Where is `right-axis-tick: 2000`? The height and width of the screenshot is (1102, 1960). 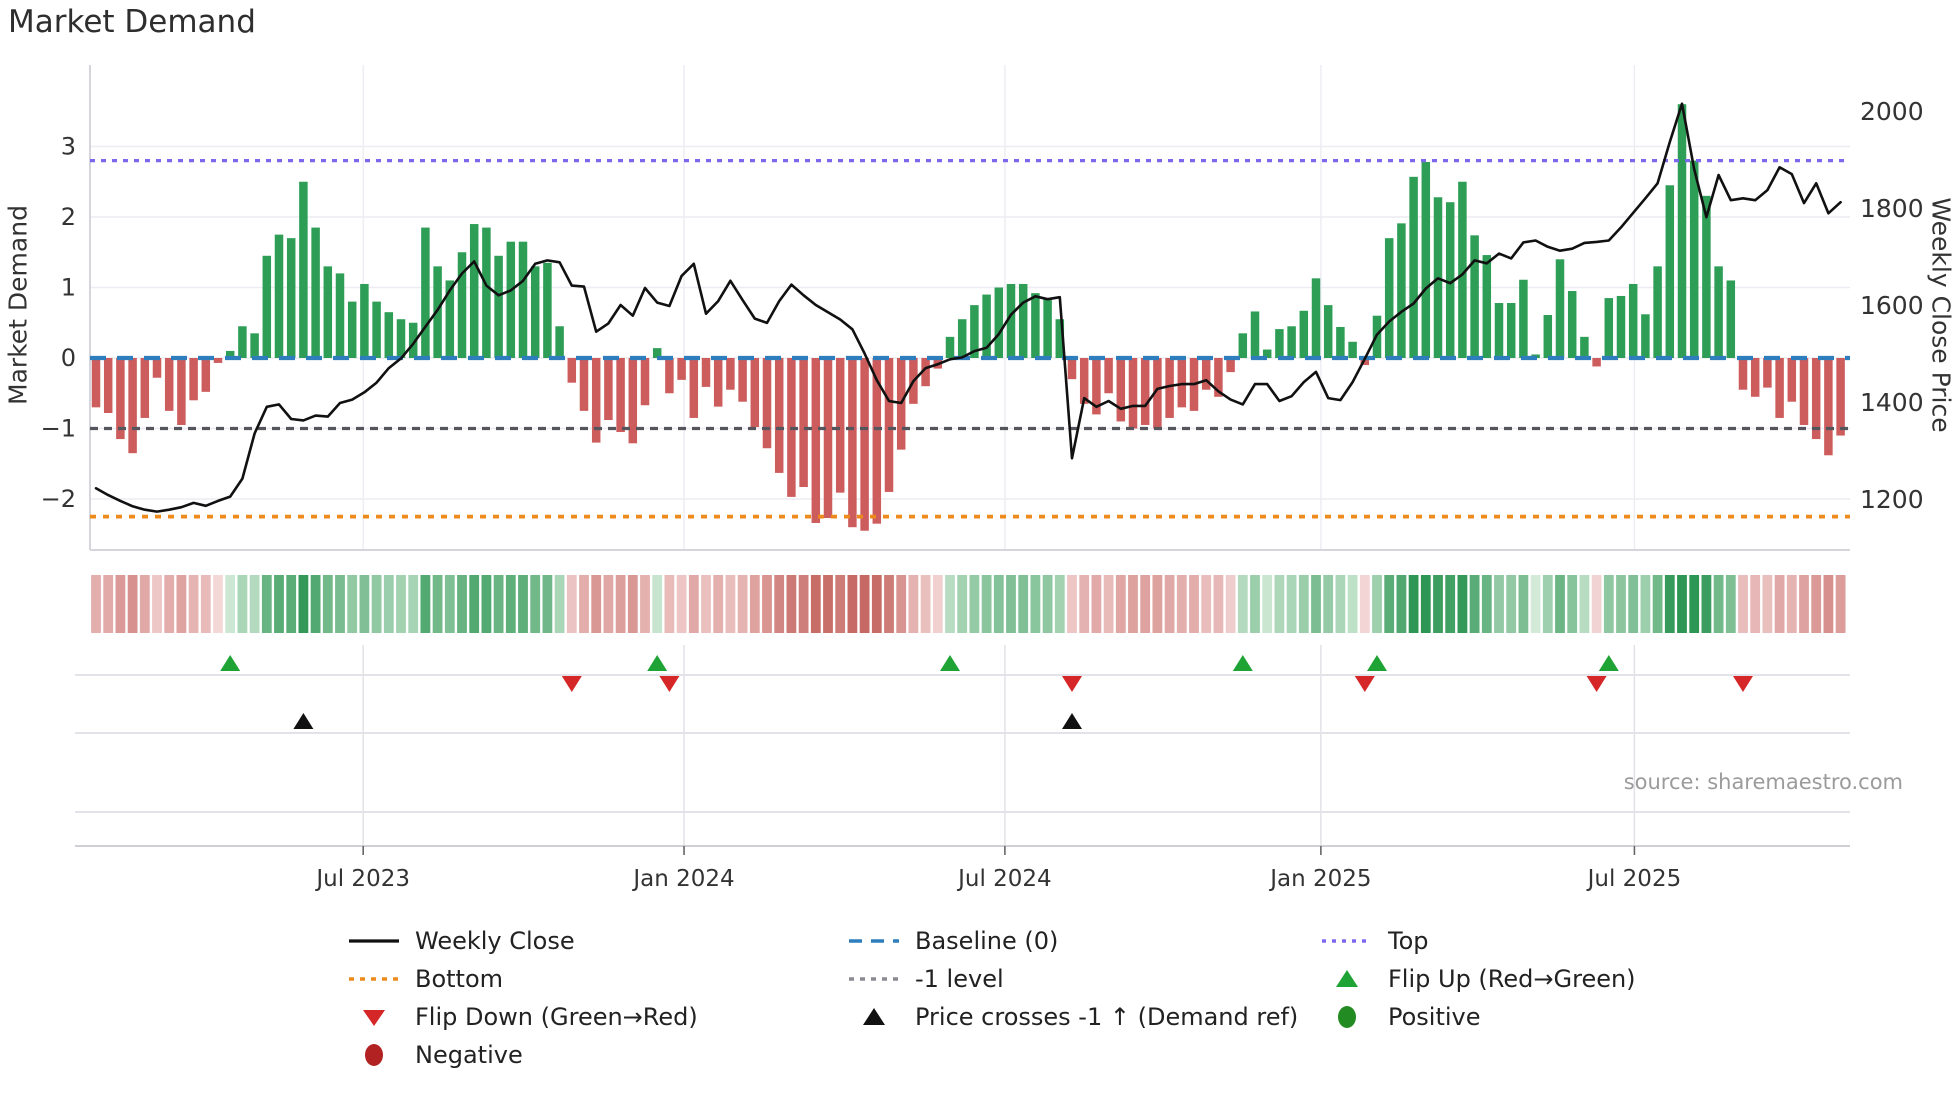 right-axis-tick: 2000 is located at coordinates (1892, 111).